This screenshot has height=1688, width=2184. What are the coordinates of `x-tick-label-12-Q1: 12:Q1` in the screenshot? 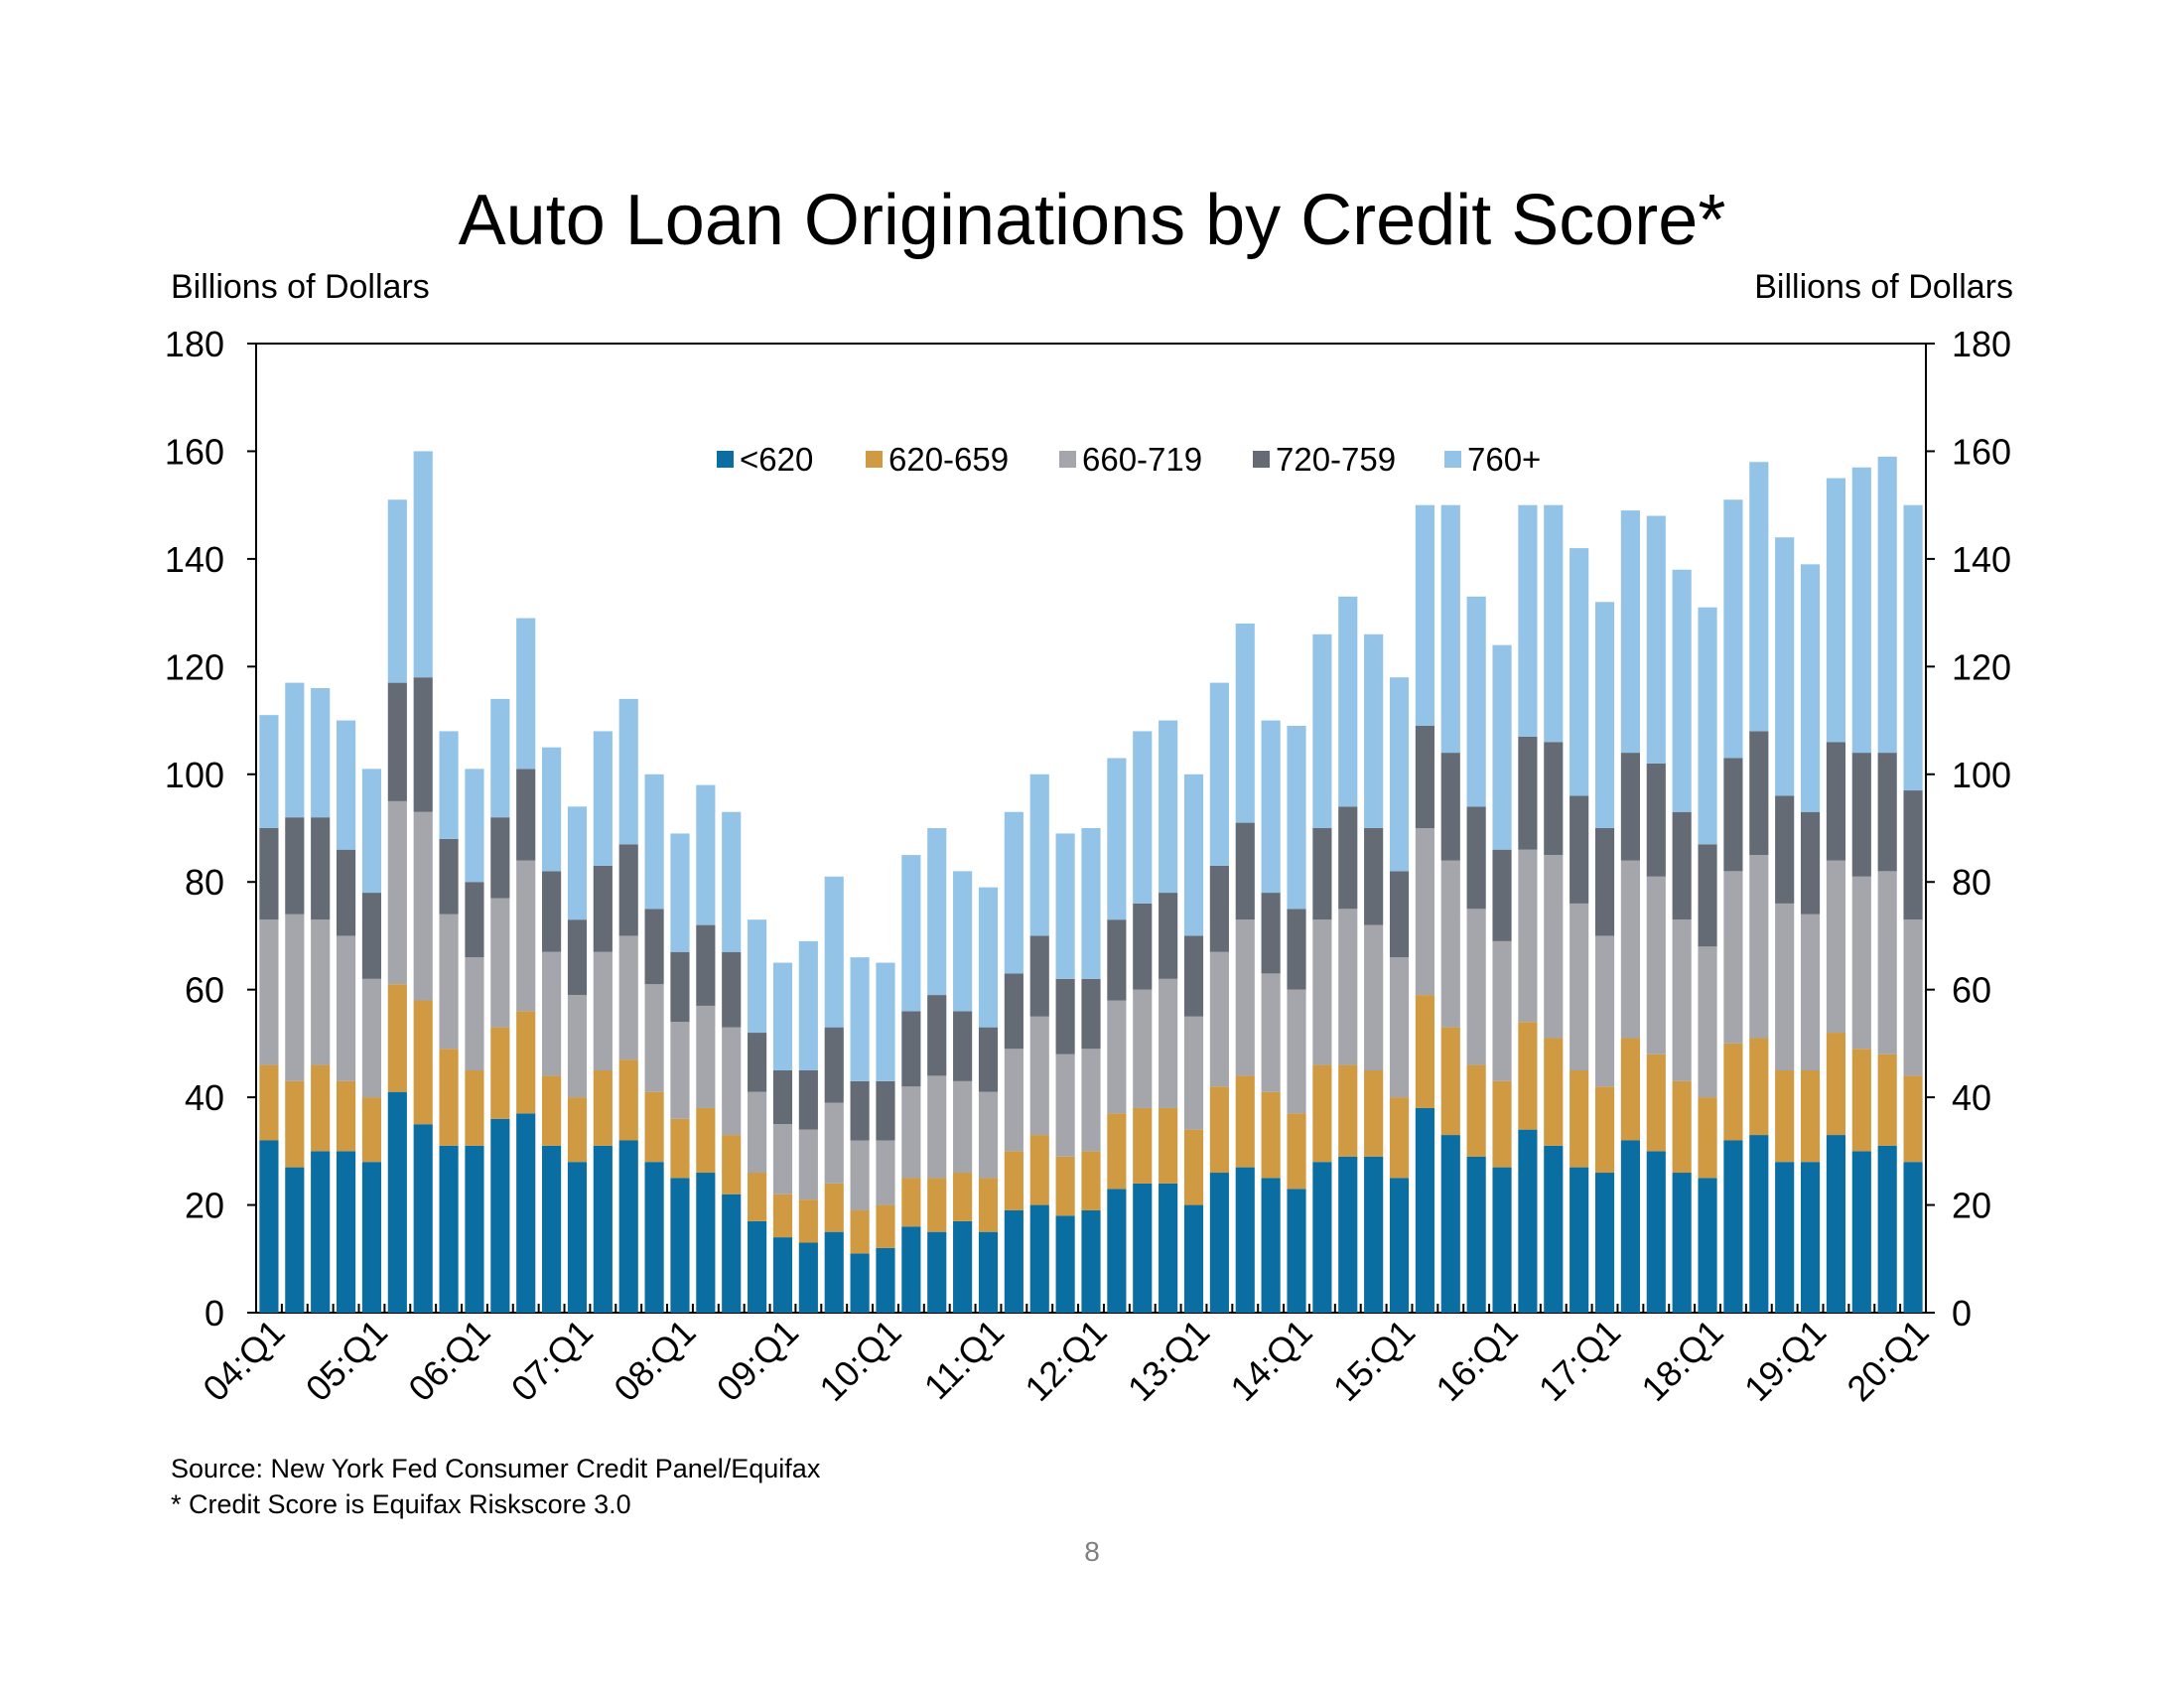 It's located at (1065, 1360).